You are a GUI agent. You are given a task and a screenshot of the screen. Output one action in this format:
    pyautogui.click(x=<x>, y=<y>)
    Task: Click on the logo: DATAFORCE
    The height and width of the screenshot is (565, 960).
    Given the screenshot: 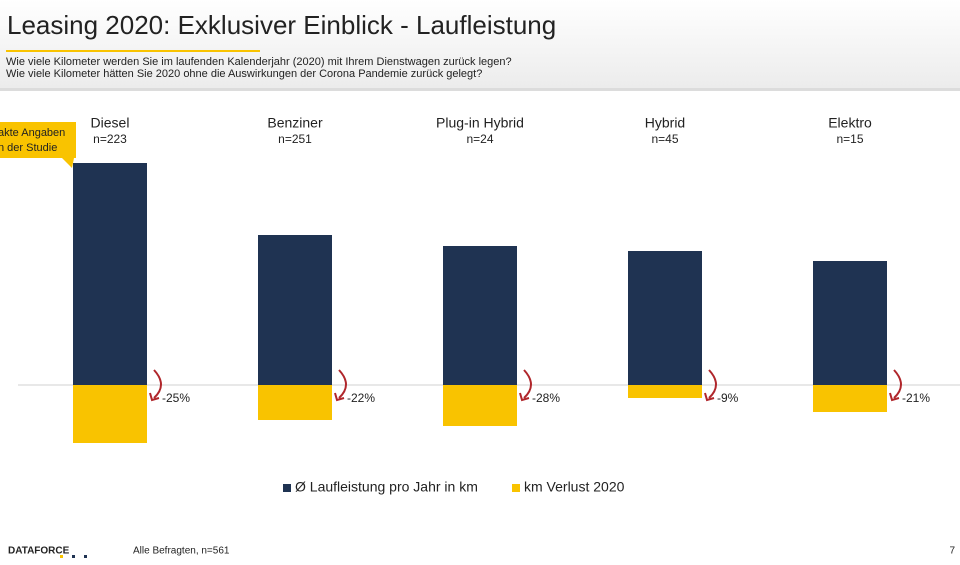 What is the action you would take?
    pyautogui.click(x=39, y=551)
    